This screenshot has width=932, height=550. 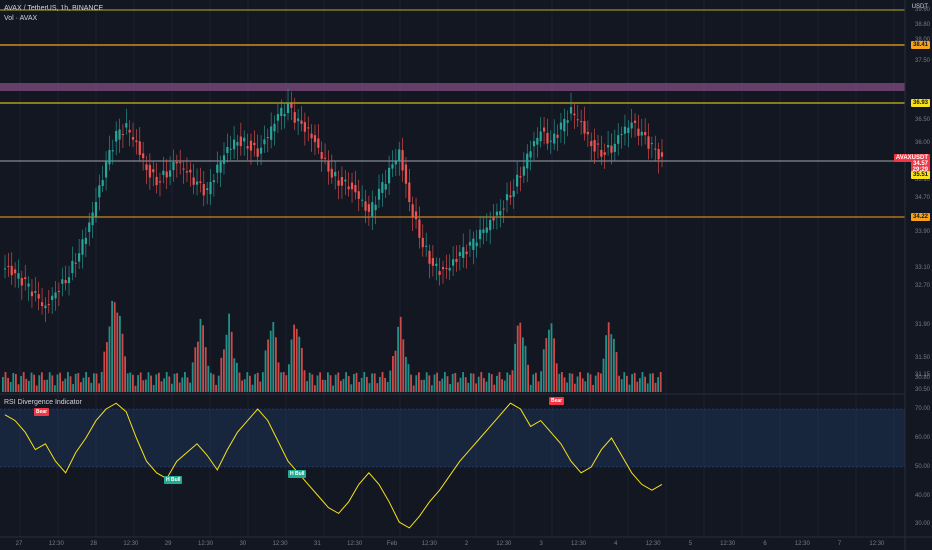 I want to click on price-tag: 29:29, so click(x=920, y=170).